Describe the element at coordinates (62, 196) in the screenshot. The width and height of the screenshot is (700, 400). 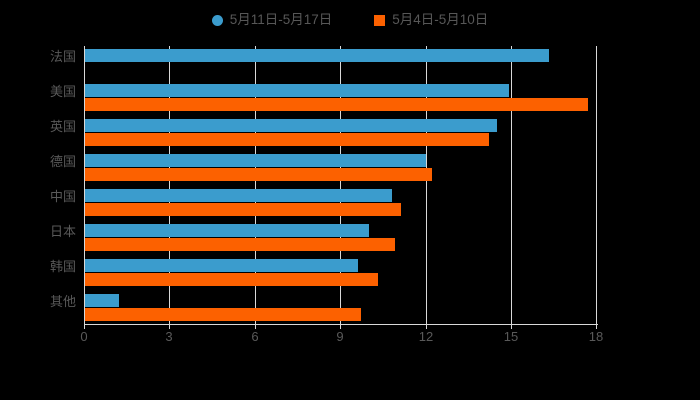
I see `y-axis-label-4: 中国` at that location.